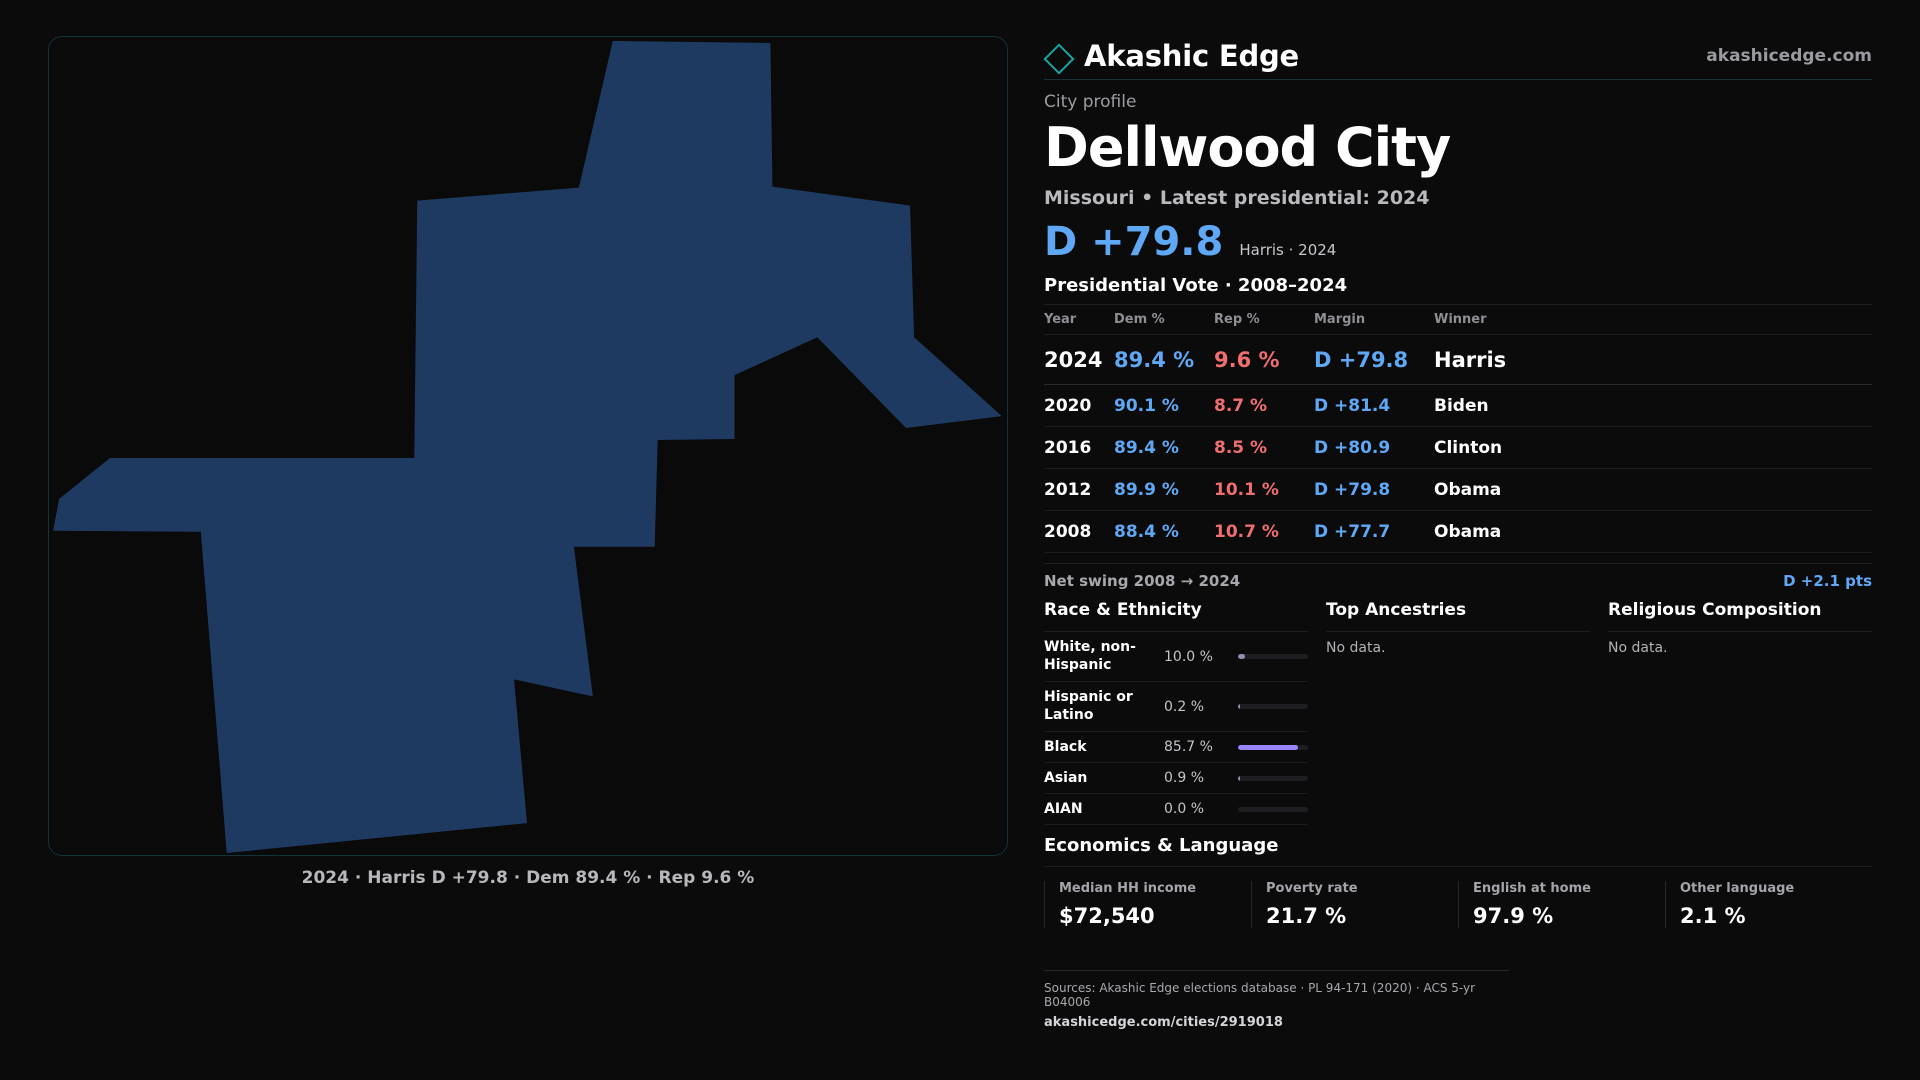  Describe the element at coordinates (1192, 55) in the screenshot. I see `brand-name: Akashic Edge` at that location.